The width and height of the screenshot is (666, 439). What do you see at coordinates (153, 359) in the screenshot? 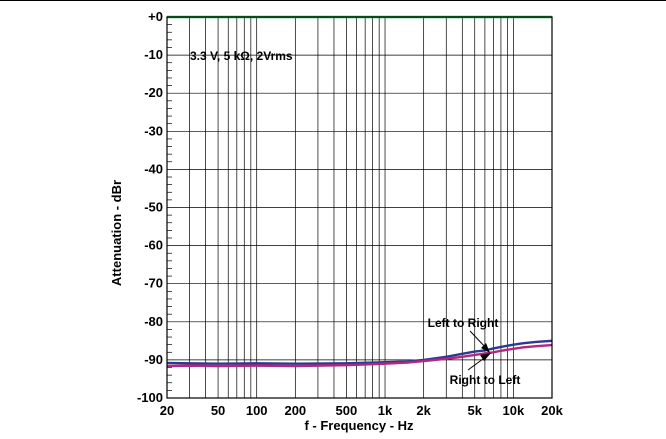
I see `y-tick-label: -90` at bounding box center [153, 359].